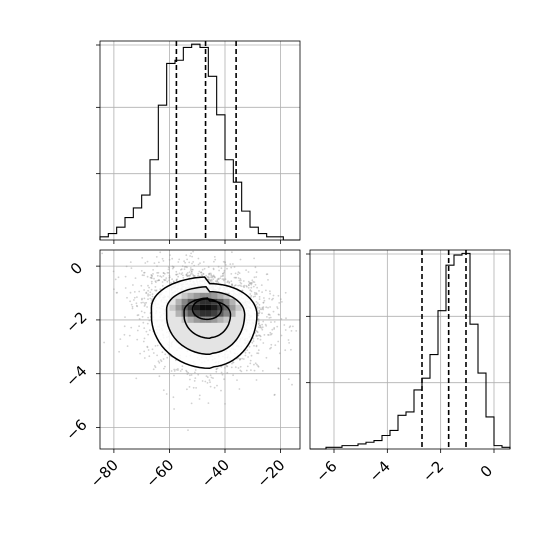  What do you see at coordinates (215, 473) in the screenshot?
I see `x-tick-label: −40` at bounding box center [215, 473].